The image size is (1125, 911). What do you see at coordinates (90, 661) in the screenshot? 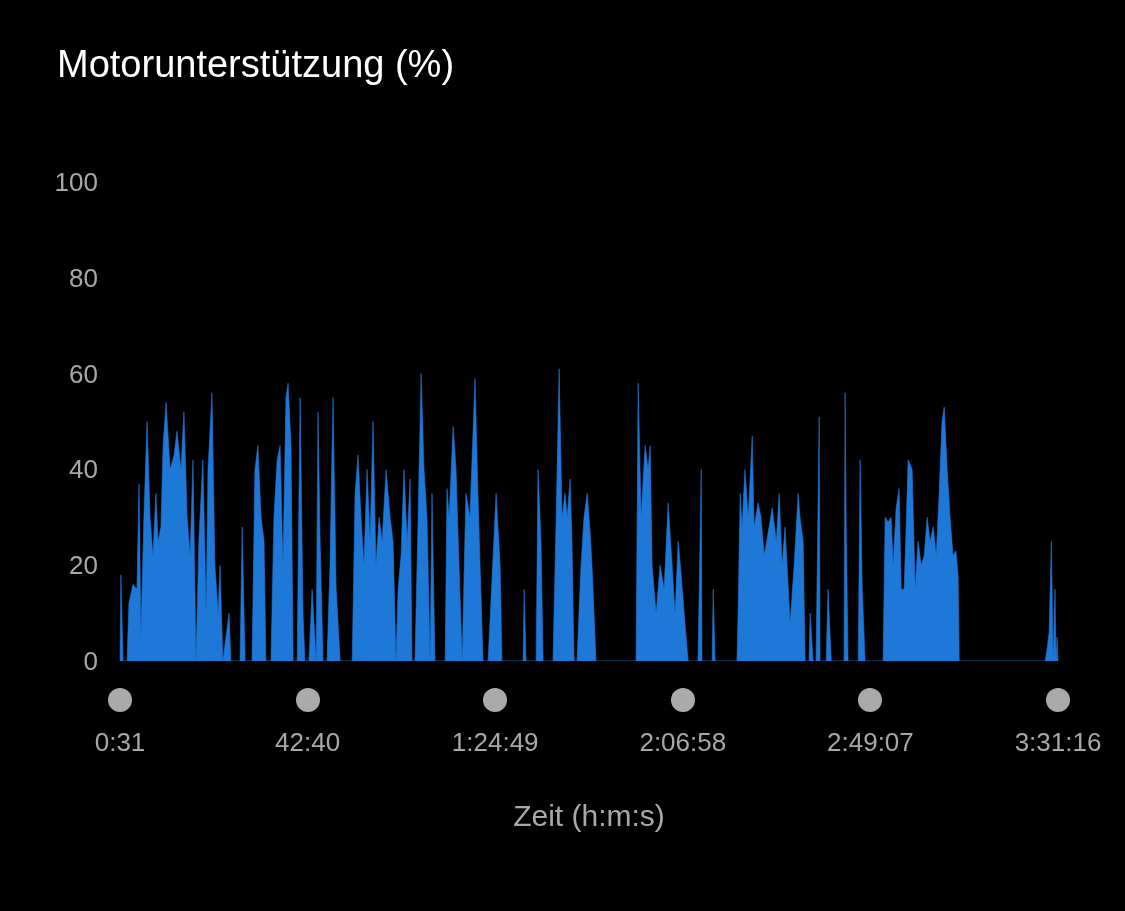
I see `y-tick-label: 0` at bounding box center [90, 661].